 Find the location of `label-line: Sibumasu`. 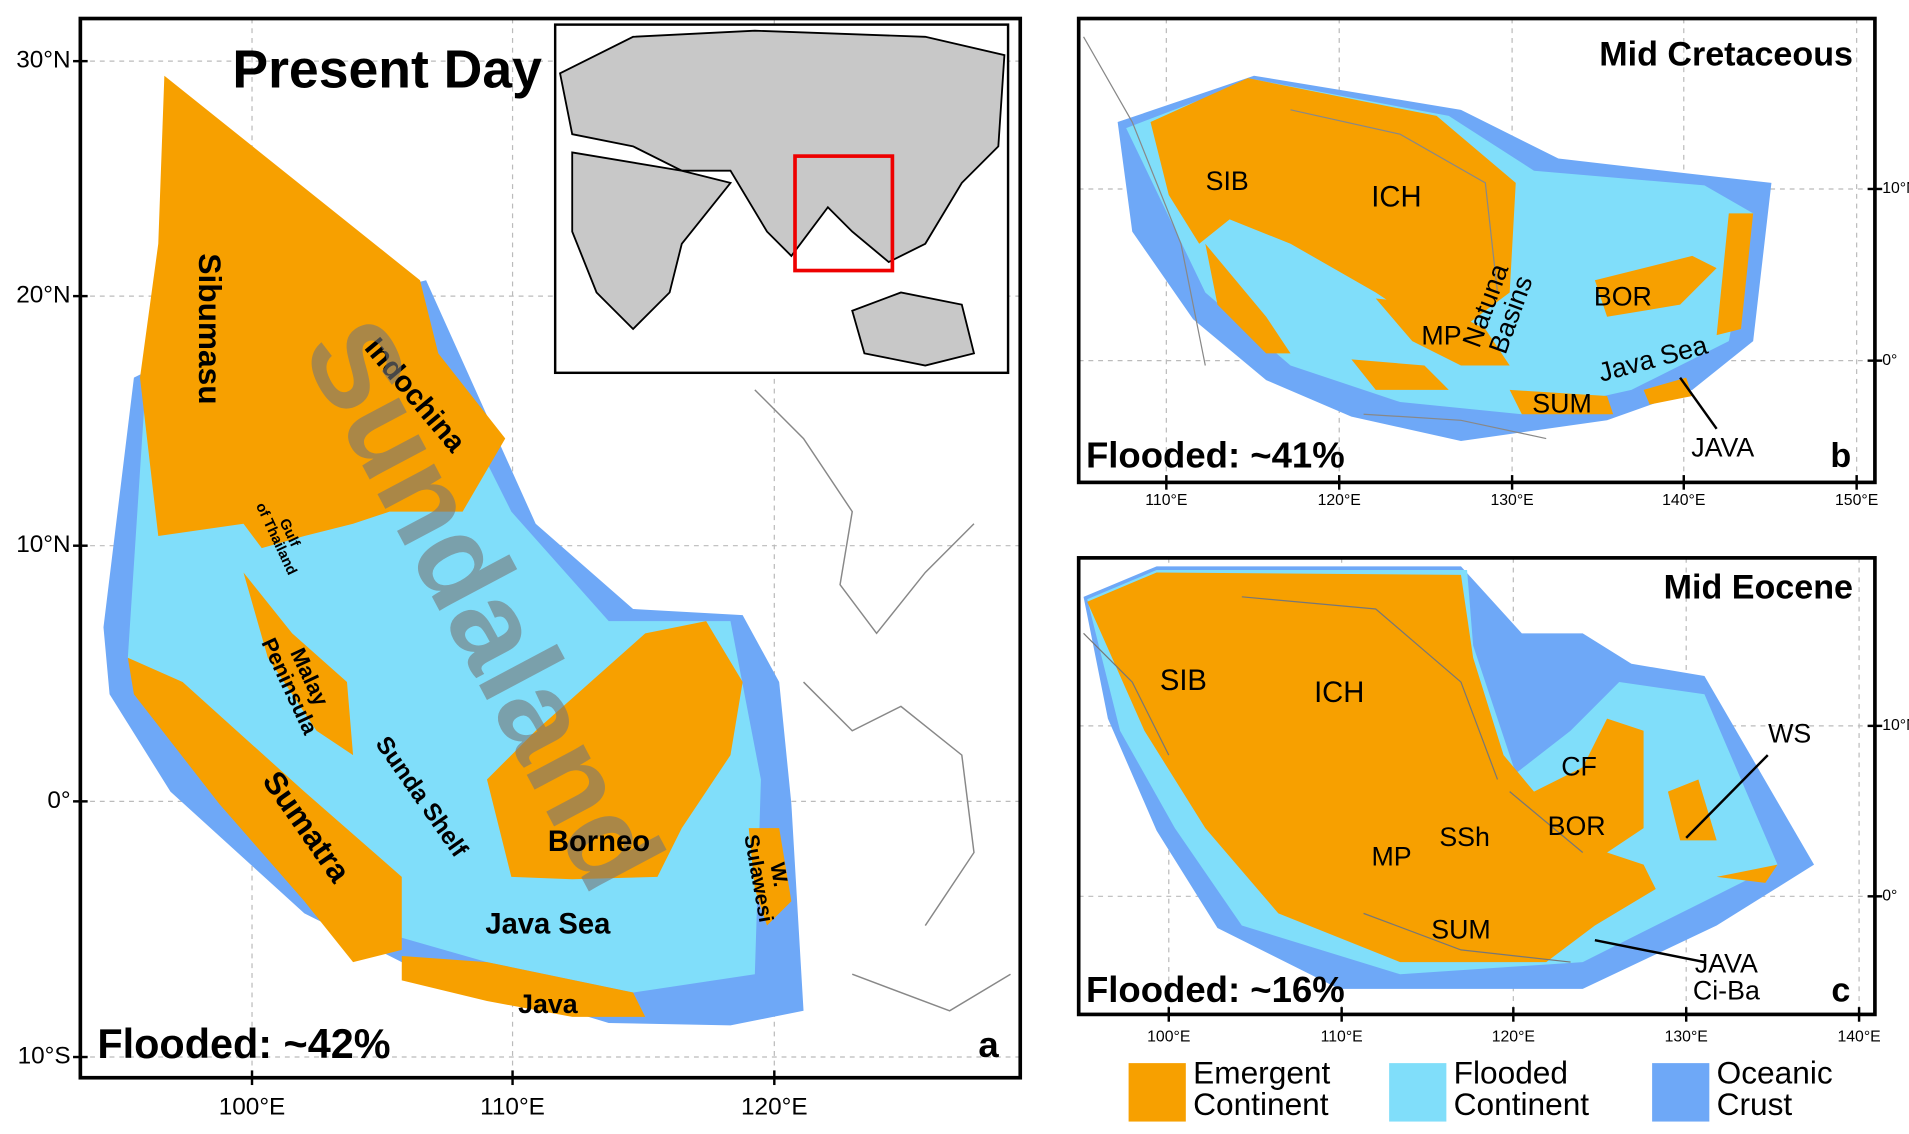

label-line: Sibumasu is located at coordinates (210, 328).